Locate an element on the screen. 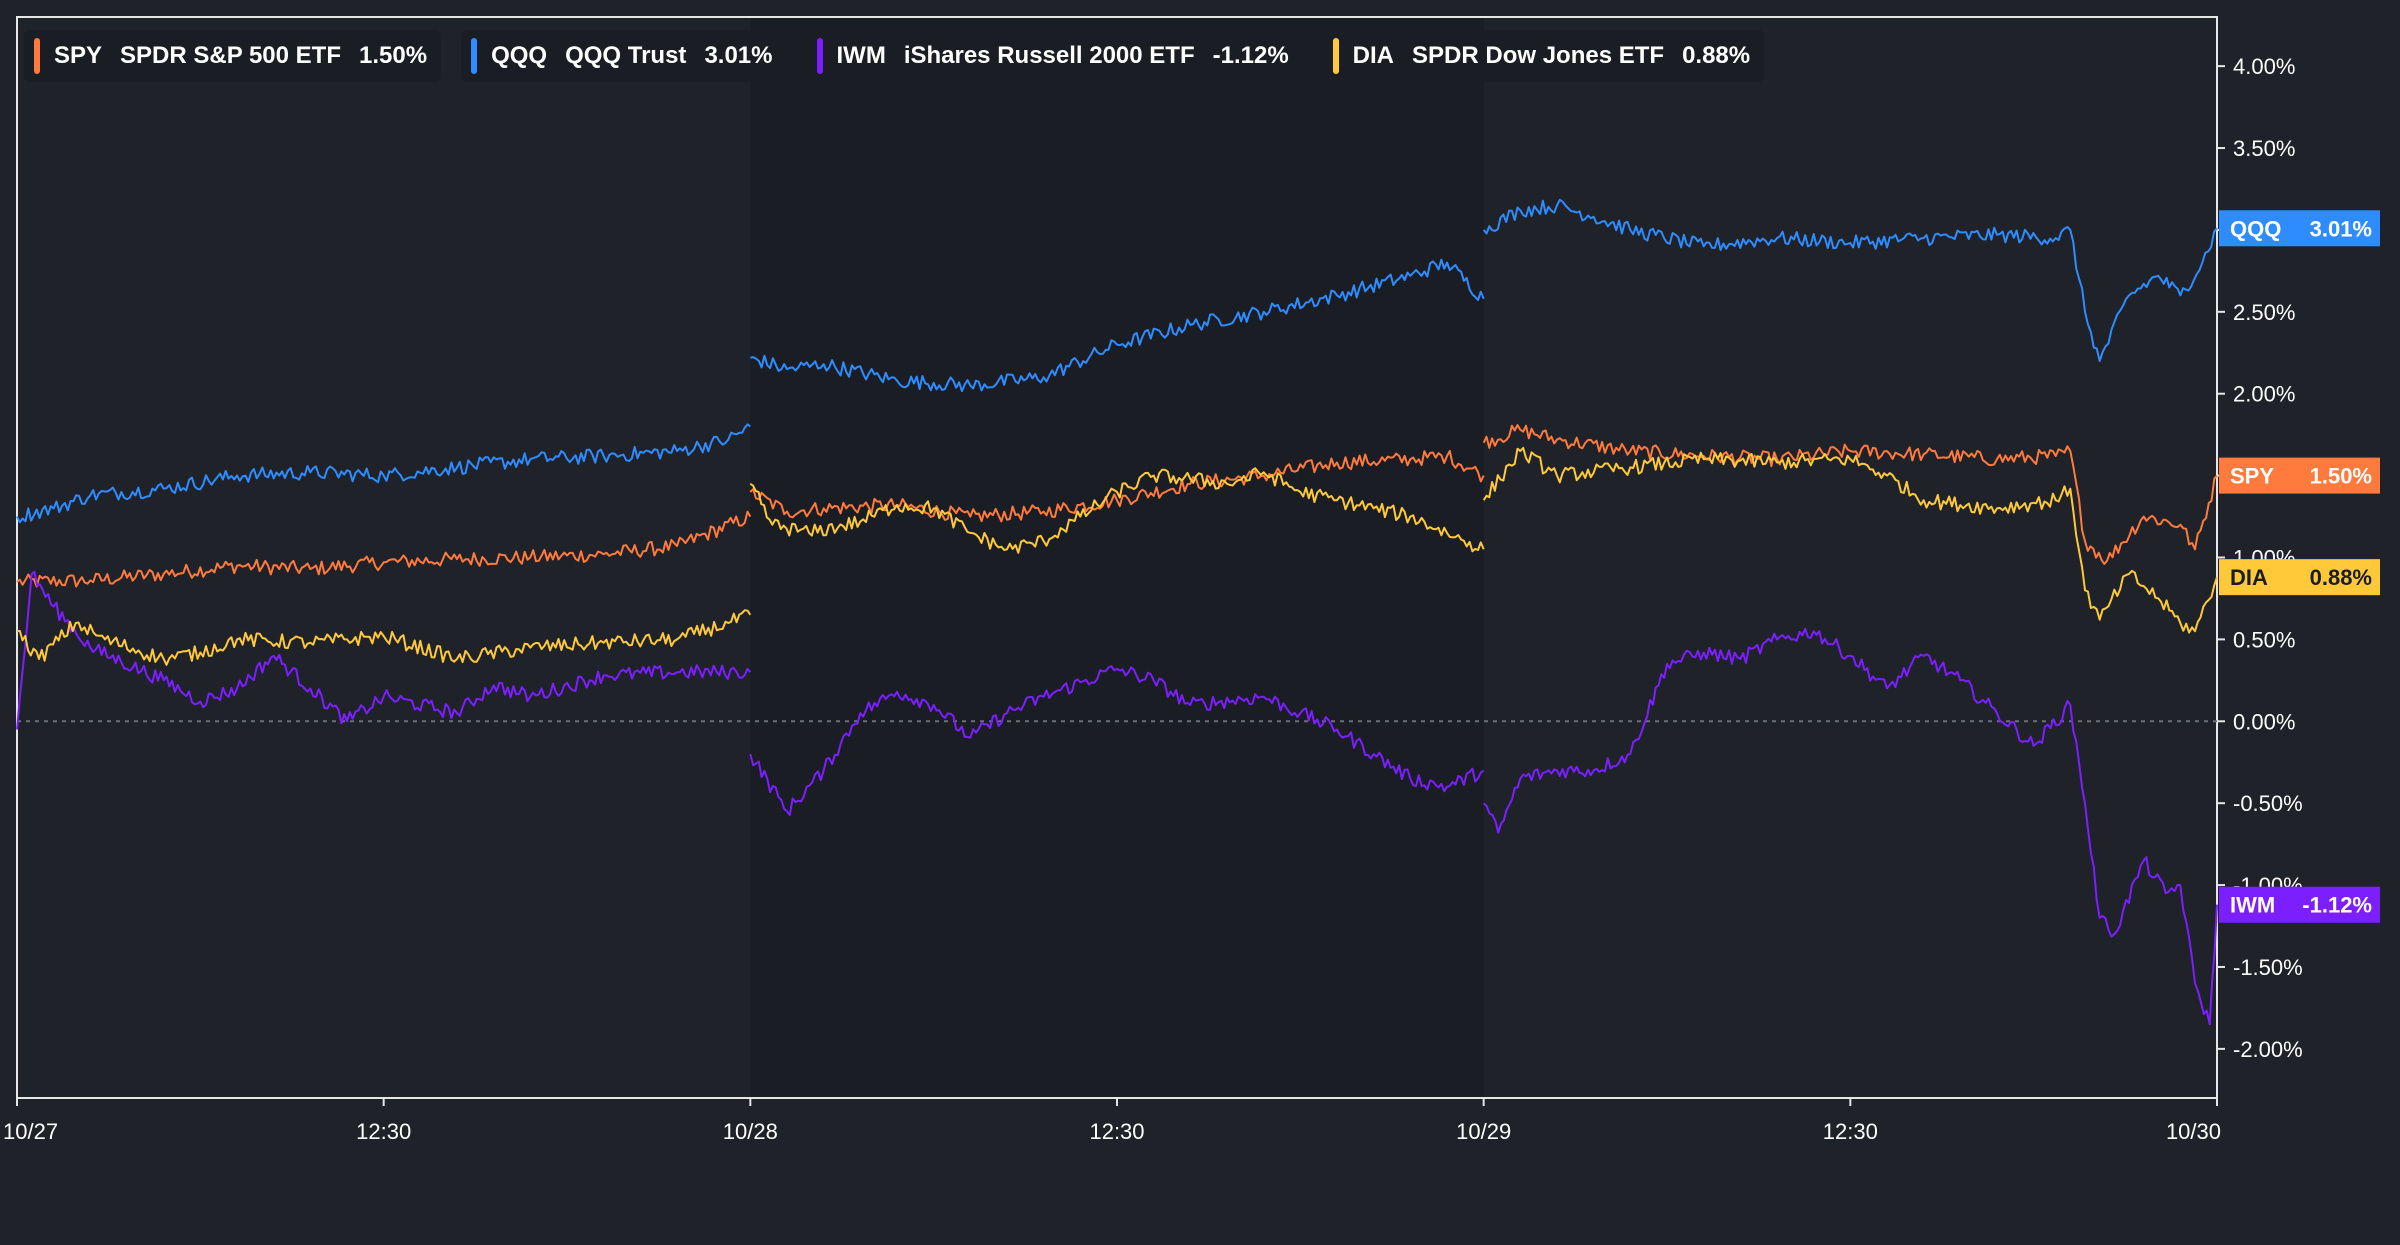 The width and height of the screenshot is (2400, 1245). series-spy is located at coordinates (1117, 506).